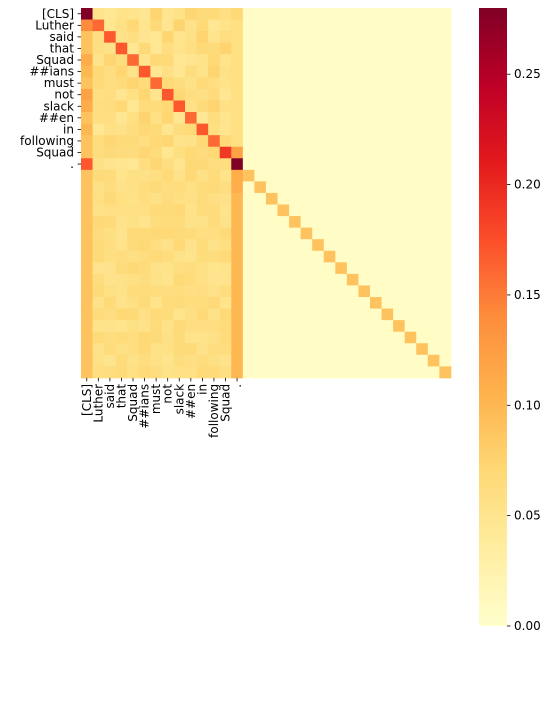 Image resolution: width=558 pixels, height=708 pixels. Describe the element at coordinates (55, 153) in the screenshot. I see `y-tick-label: Squad` at that location.